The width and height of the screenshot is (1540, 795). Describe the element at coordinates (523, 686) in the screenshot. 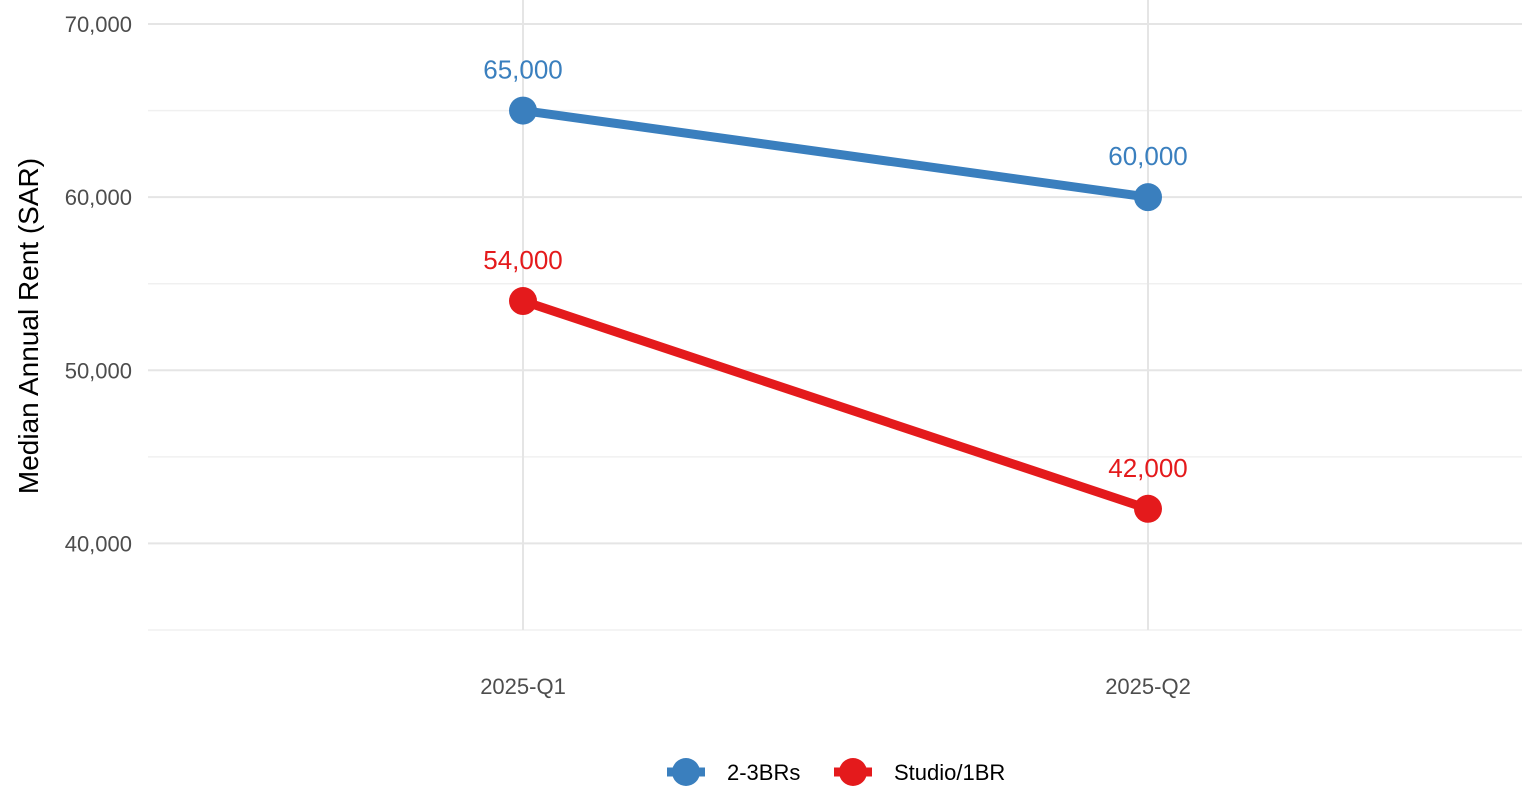

I see `x-tick-label: 2025-Q1` at that location.